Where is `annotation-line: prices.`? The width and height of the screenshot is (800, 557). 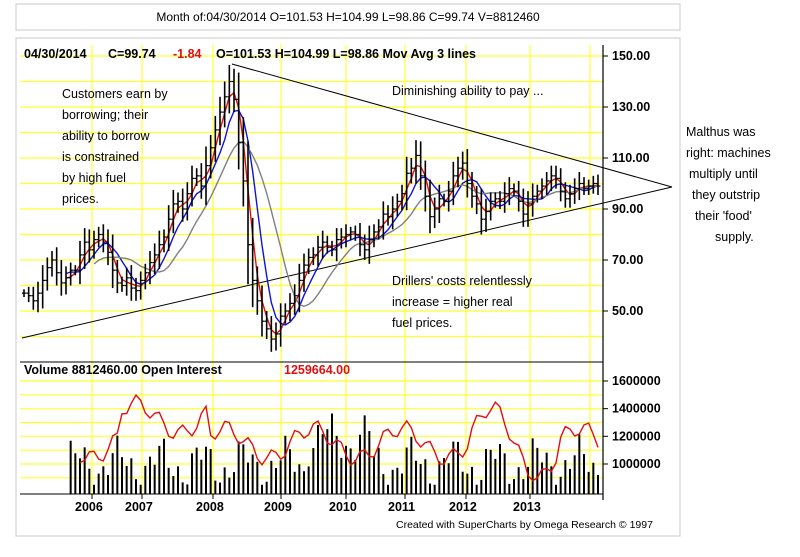 annotation-line: prices. is located at coordinates (80, 199).